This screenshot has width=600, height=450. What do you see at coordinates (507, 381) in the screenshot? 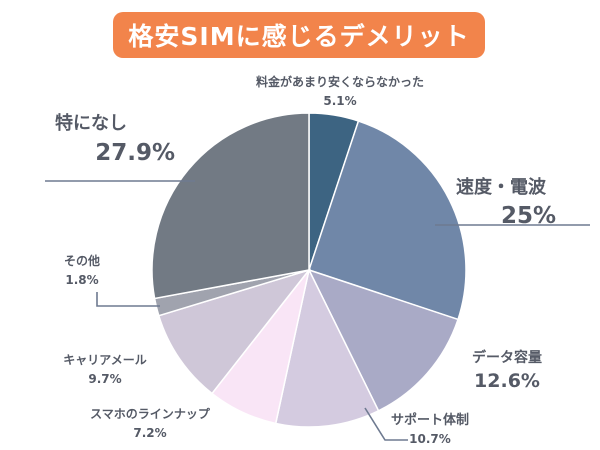
I see `slice-value-3: 12.6%` at bounding box center [507, 381].